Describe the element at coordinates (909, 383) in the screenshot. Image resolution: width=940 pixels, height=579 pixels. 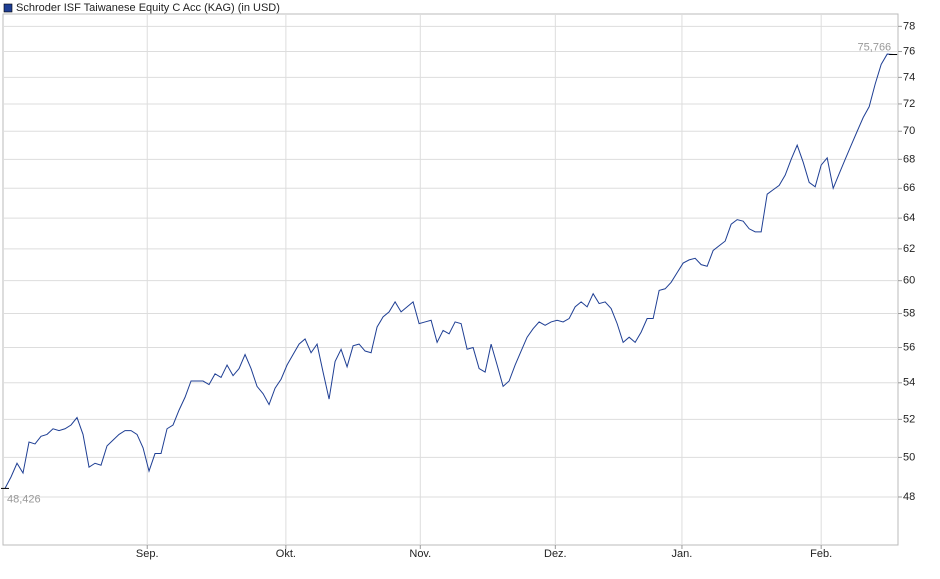
I see `y-tick-label: 54` at that location.